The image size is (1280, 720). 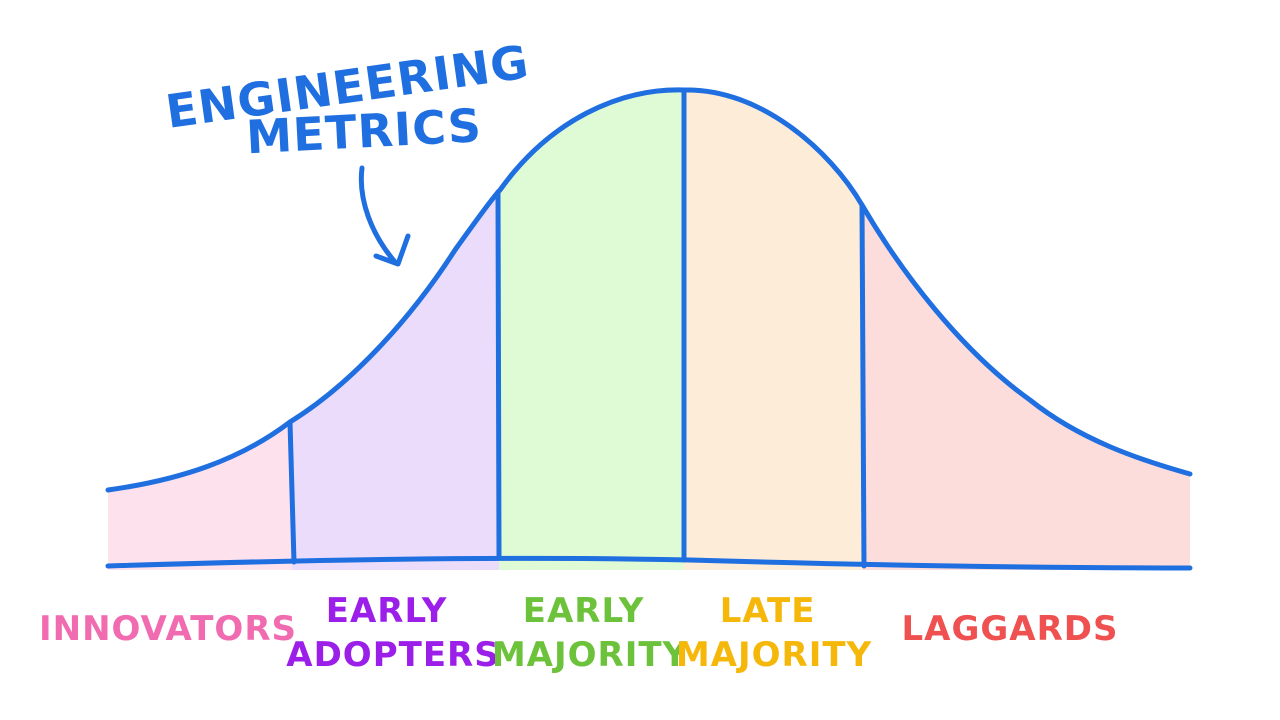 I want to click on label-laggards-line-1: LAGGARDS, so click(x=1010, y=629).